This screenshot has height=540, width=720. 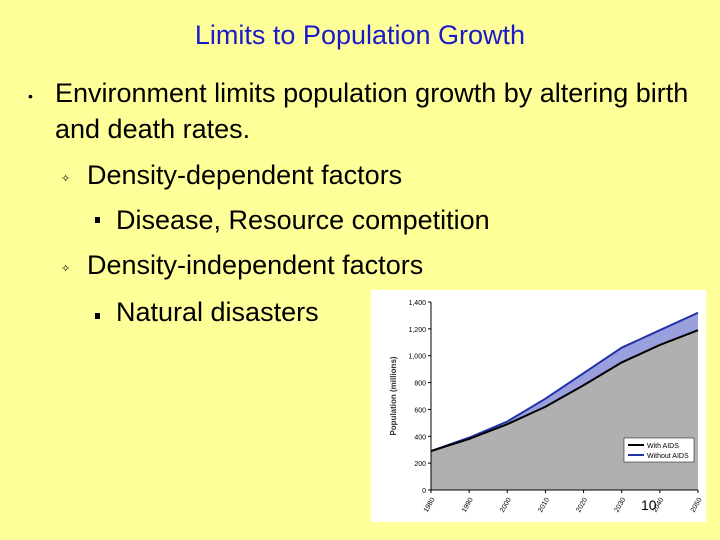 What do you see at coordinates (424, 491) in the screenshot?
I see `y-tick-label: 0` at bounding box center [424, 491].